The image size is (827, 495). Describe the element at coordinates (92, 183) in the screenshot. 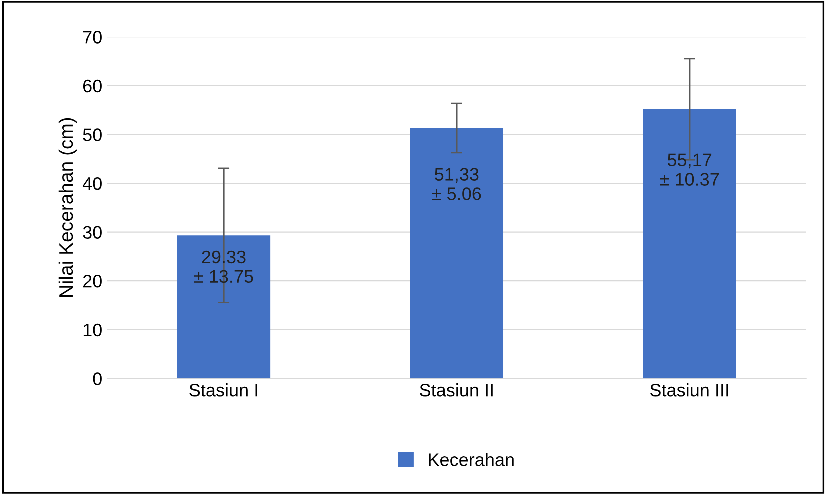

I see `y-tick-label: 40` at that location.